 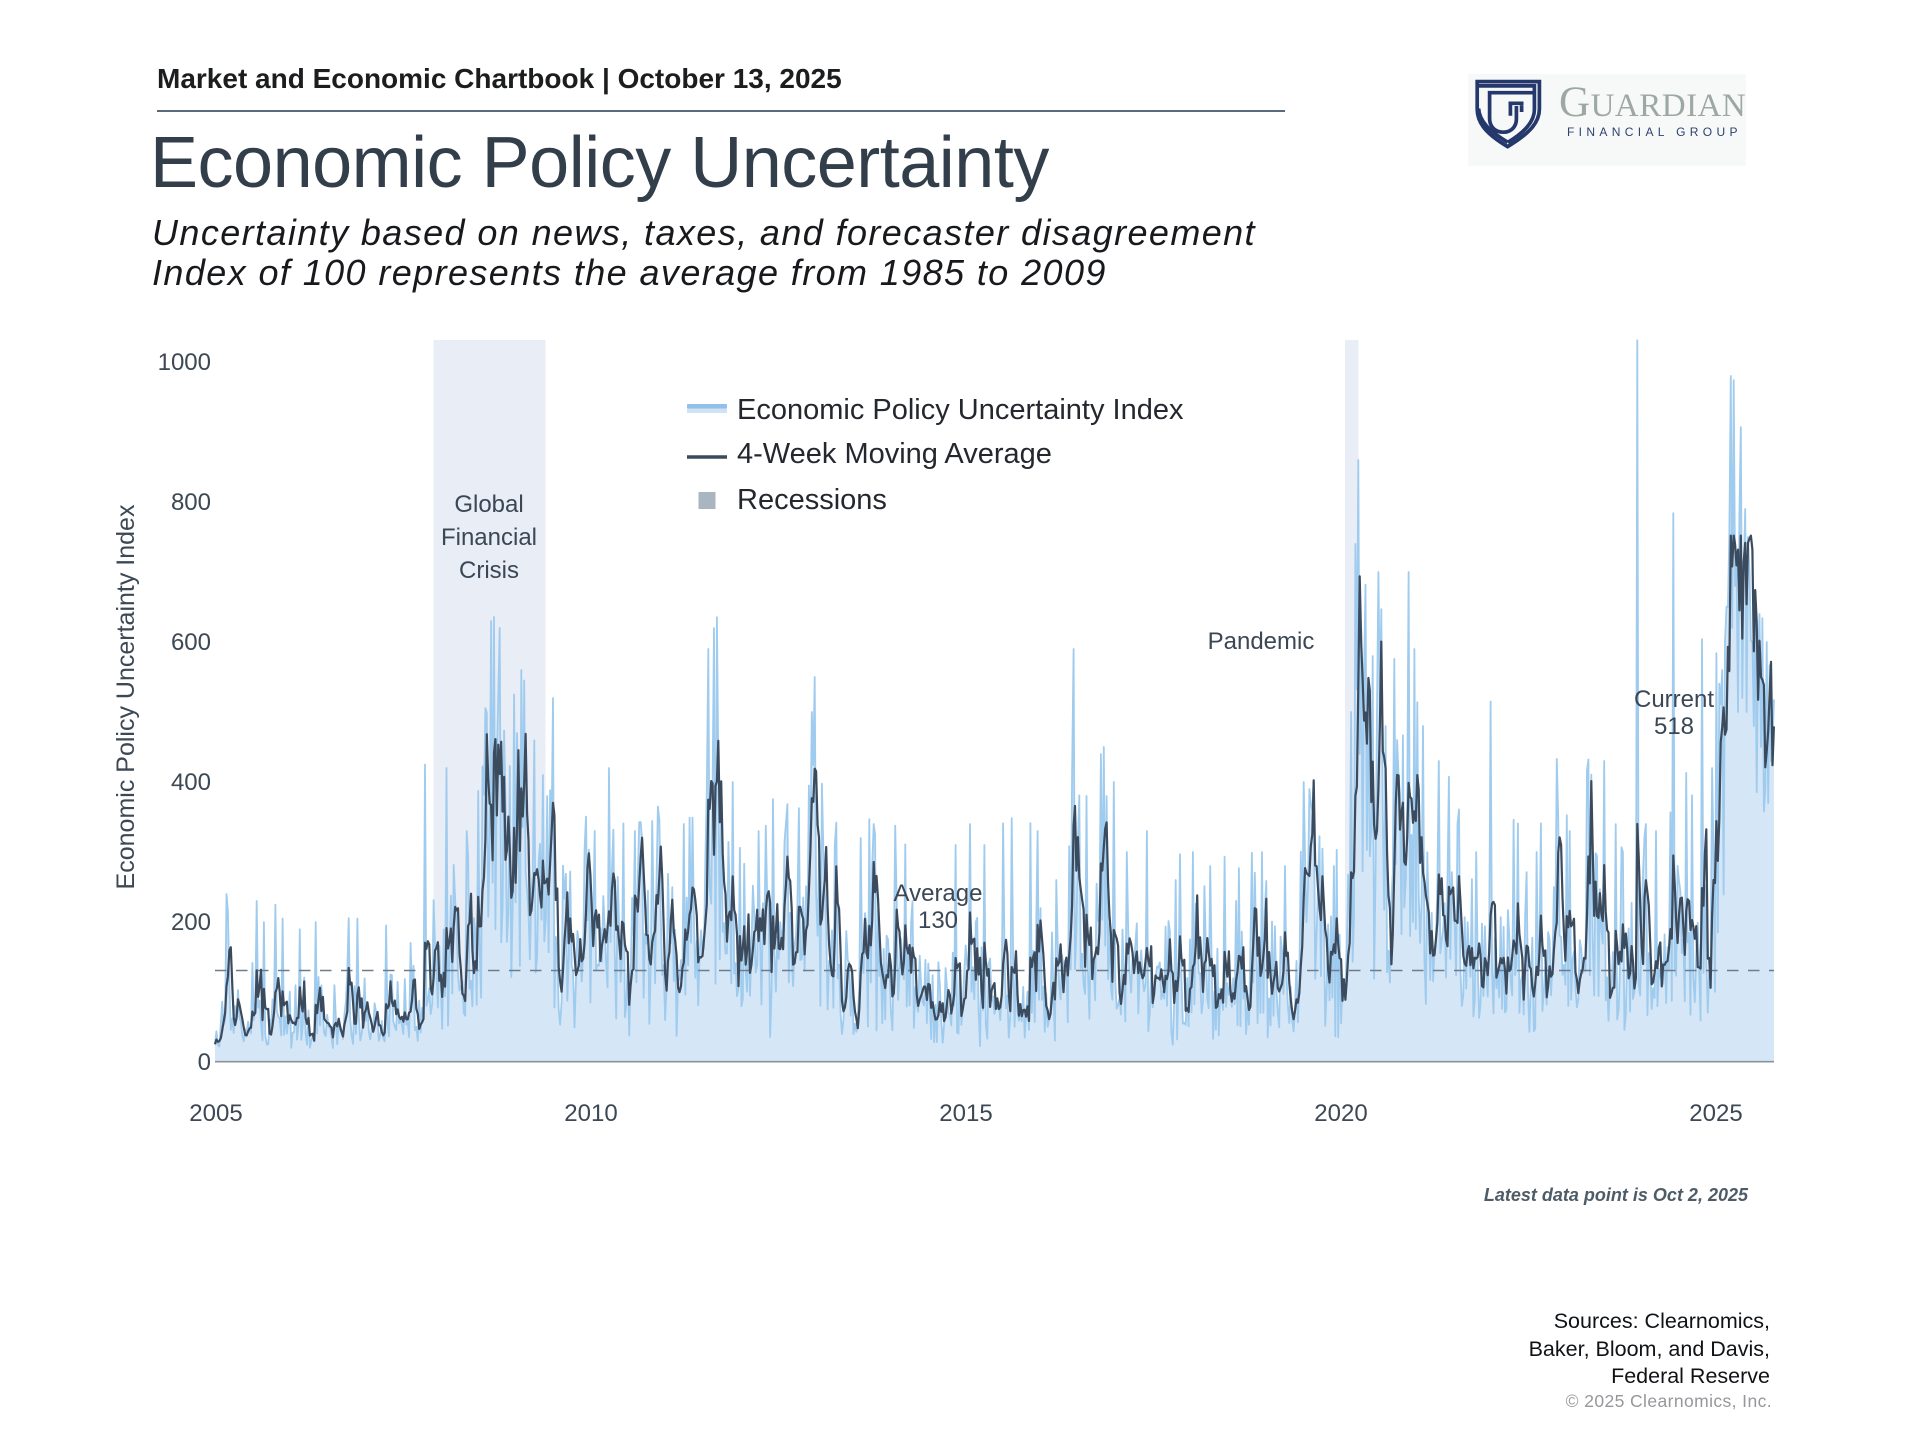 I want to click on svg-text: 200, so click(x=191, y=922).